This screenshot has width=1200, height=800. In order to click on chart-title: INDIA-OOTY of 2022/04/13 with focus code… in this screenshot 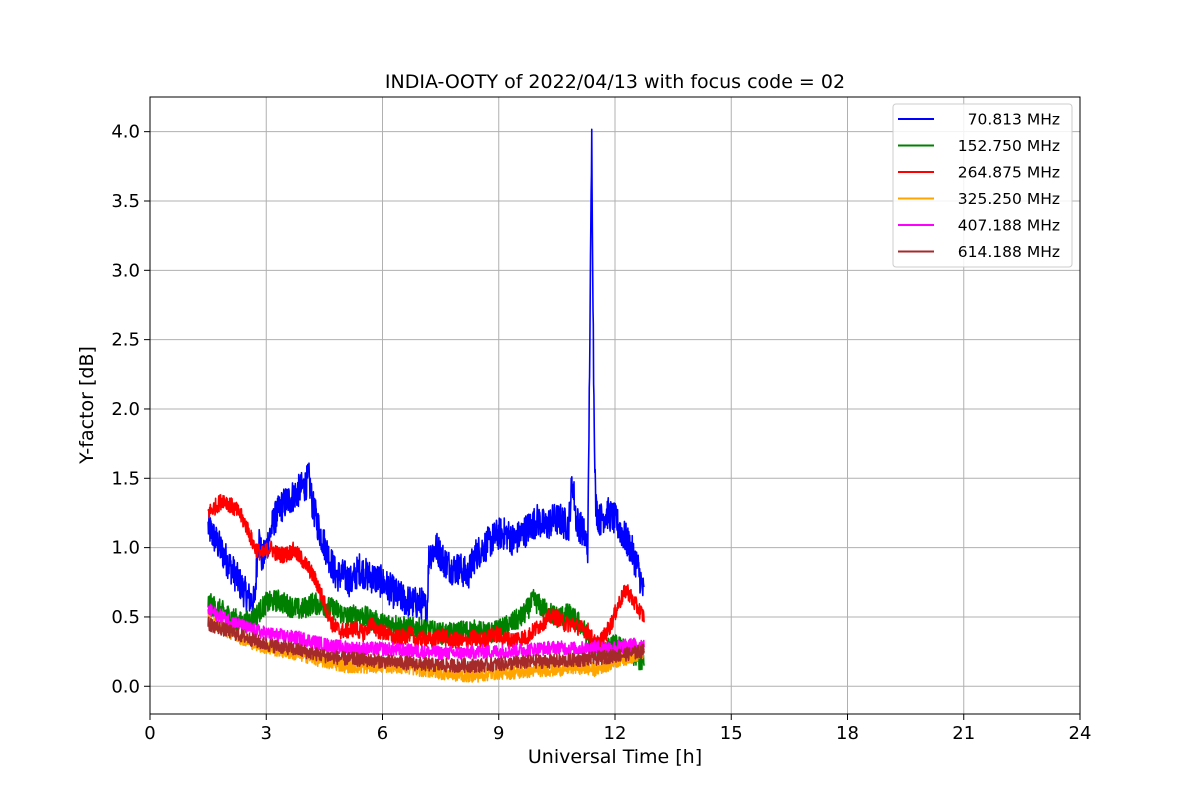, I will do `click(615, 82)`.